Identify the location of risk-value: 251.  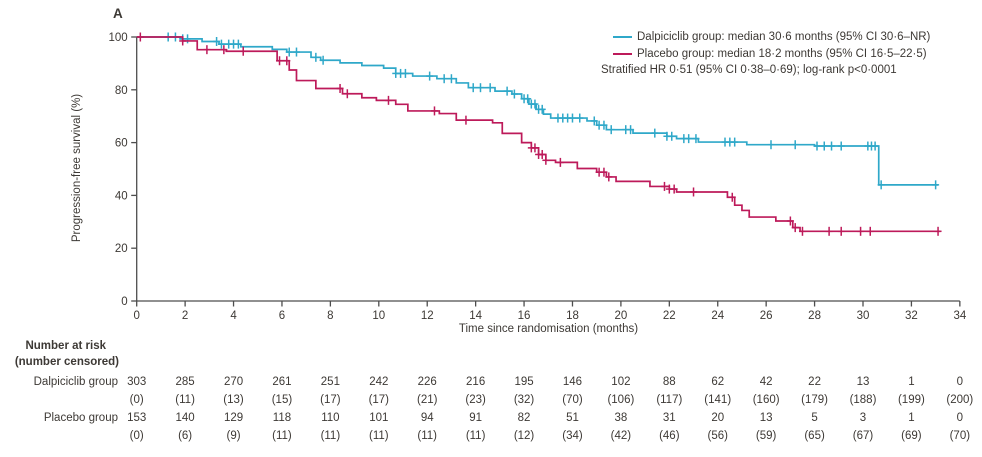
(330, 382).